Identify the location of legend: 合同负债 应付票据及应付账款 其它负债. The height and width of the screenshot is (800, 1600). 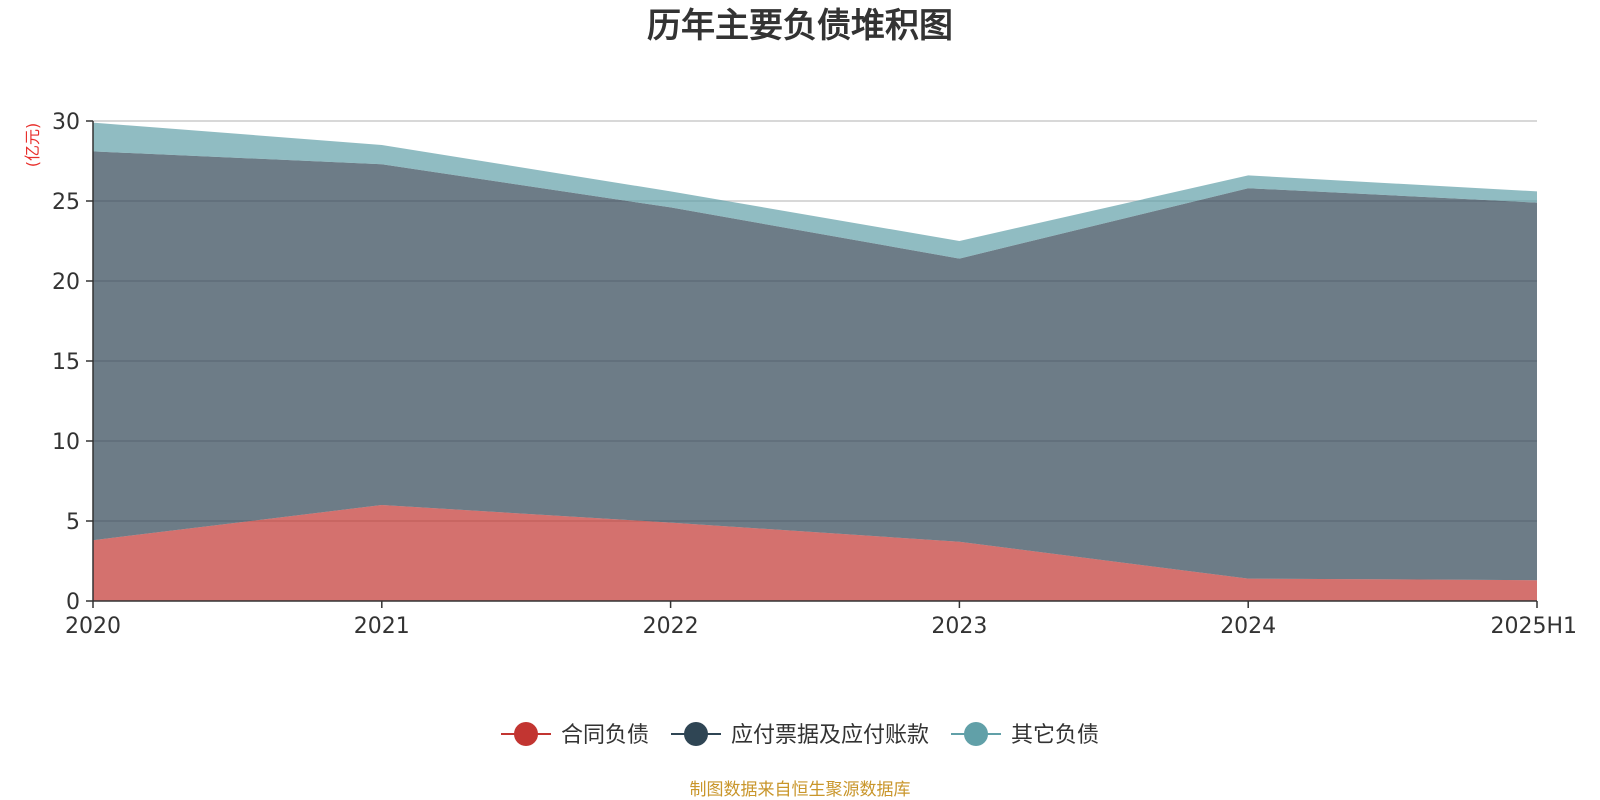
(800, 735).